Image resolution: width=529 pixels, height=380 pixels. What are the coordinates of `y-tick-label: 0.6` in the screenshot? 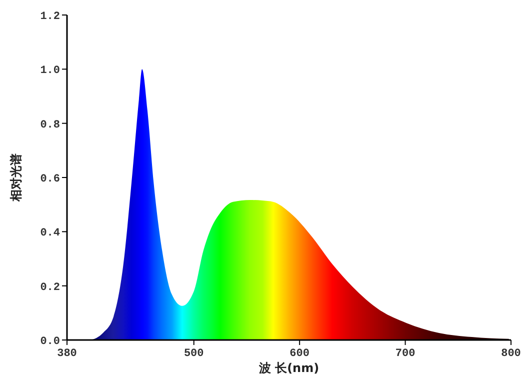 It's located at (50, 180).